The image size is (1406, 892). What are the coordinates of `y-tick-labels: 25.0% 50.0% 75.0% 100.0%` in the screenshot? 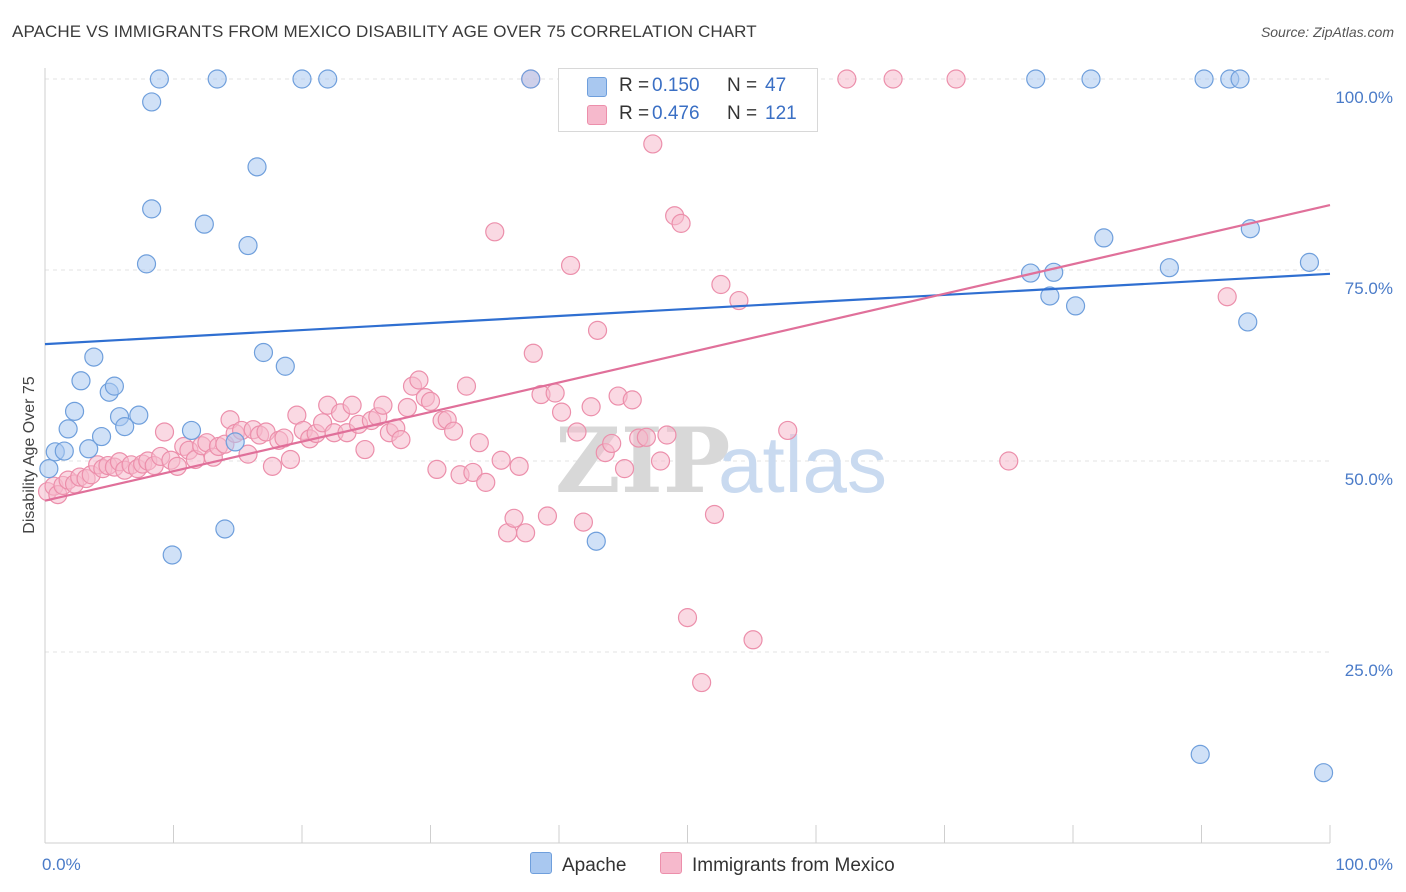 It's located at (1364, 384).